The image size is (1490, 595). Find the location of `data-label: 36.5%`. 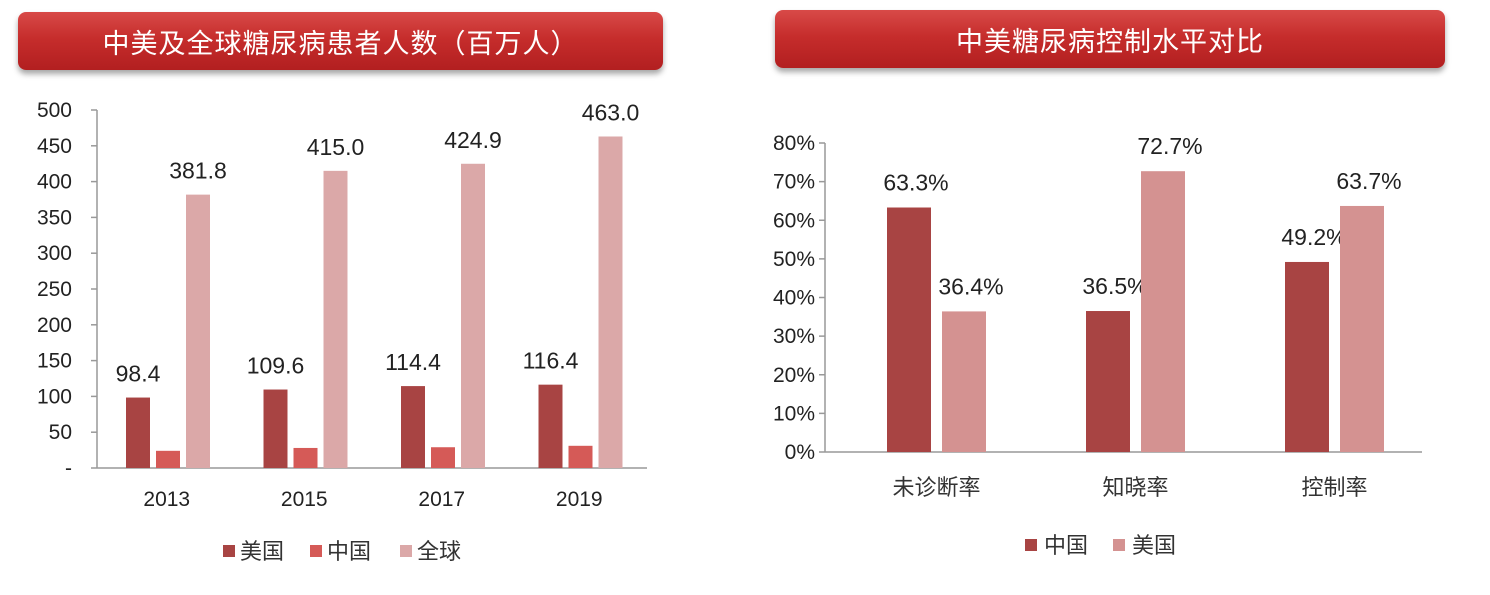

data-label: 36.5% is located at coordinates (1114, 286).